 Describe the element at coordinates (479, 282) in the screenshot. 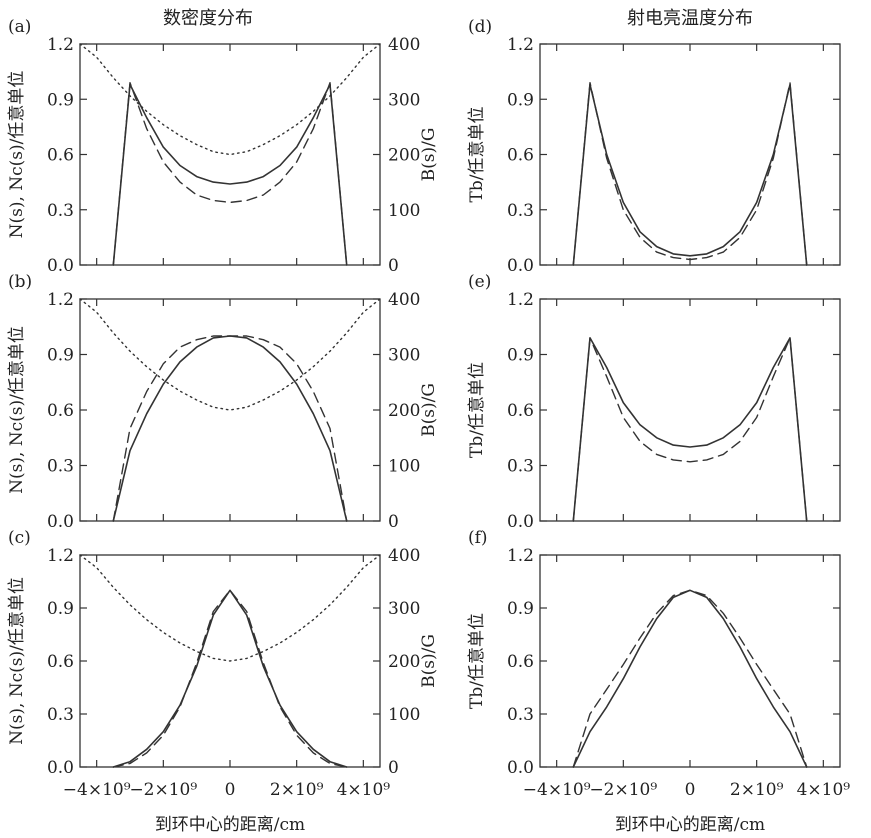

I see `panel-label: (e)` at that location.